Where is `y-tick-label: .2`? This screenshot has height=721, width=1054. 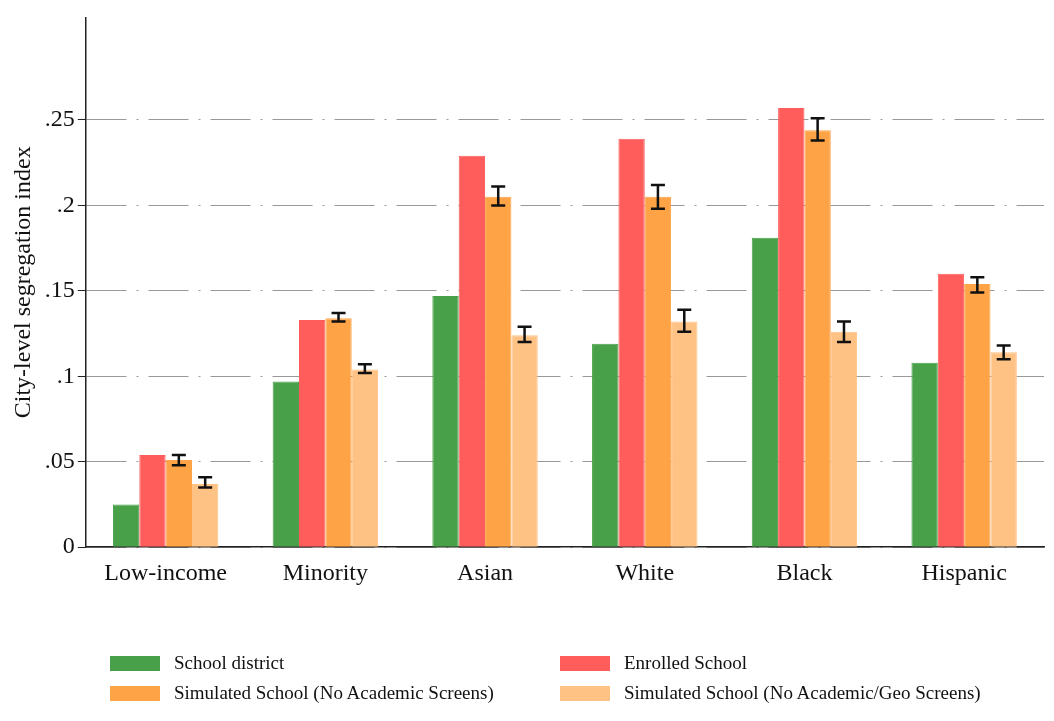
y-tick-label: .2 is located at coordinates (65, 203).